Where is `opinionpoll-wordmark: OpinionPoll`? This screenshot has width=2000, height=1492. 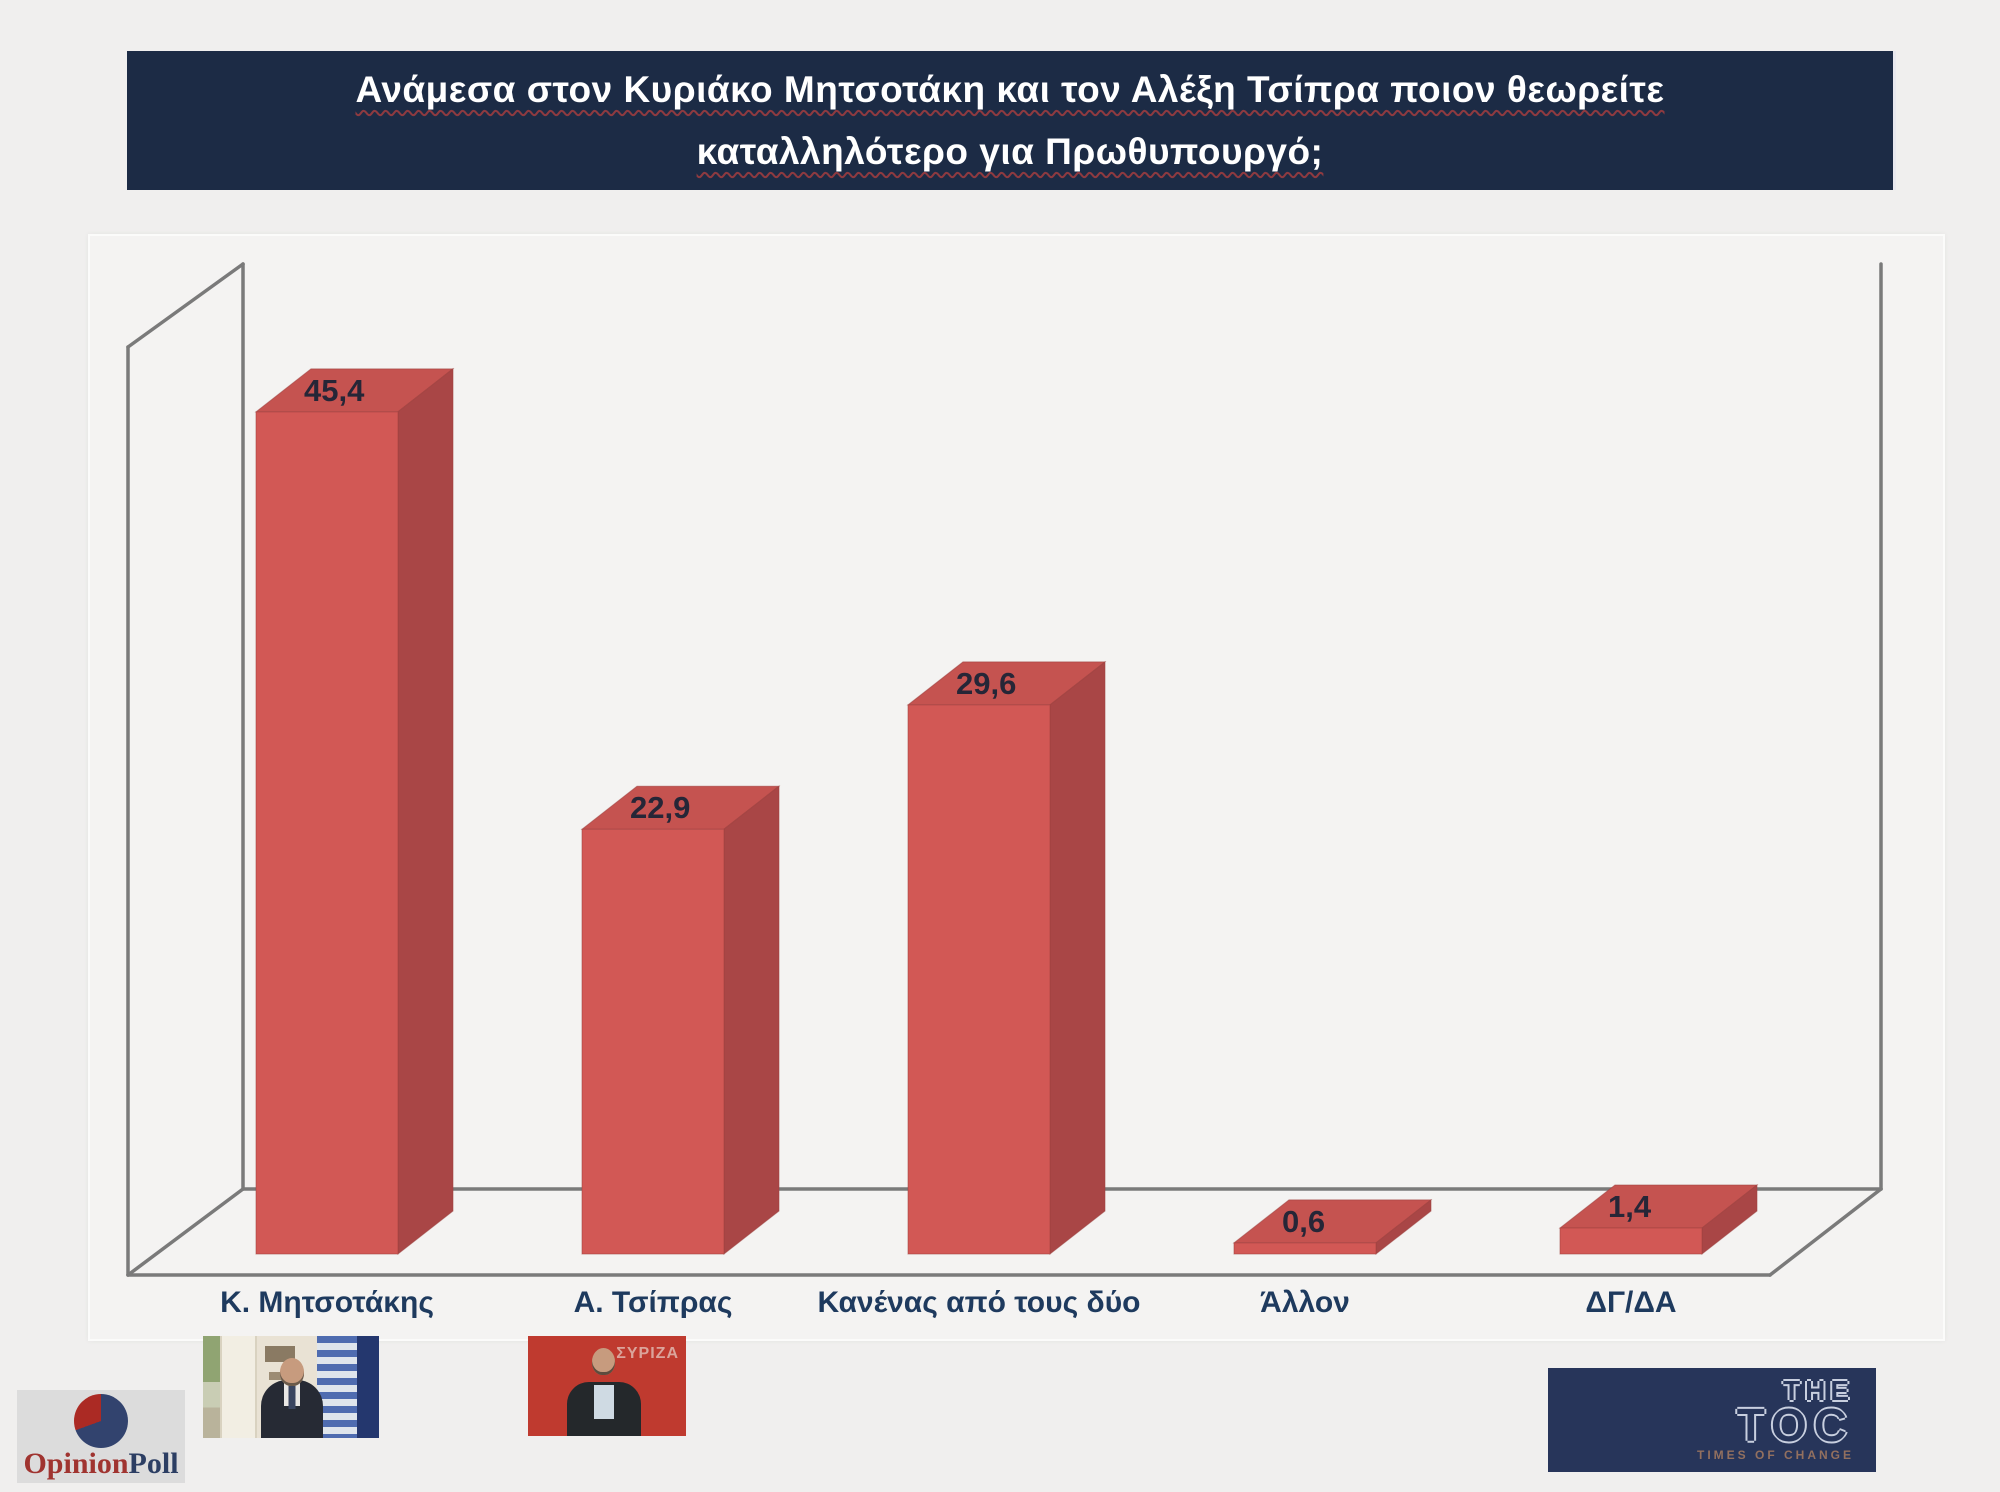
opinionpoll-wordmark: OpinionPoll is located at coordinates (100, 1464).